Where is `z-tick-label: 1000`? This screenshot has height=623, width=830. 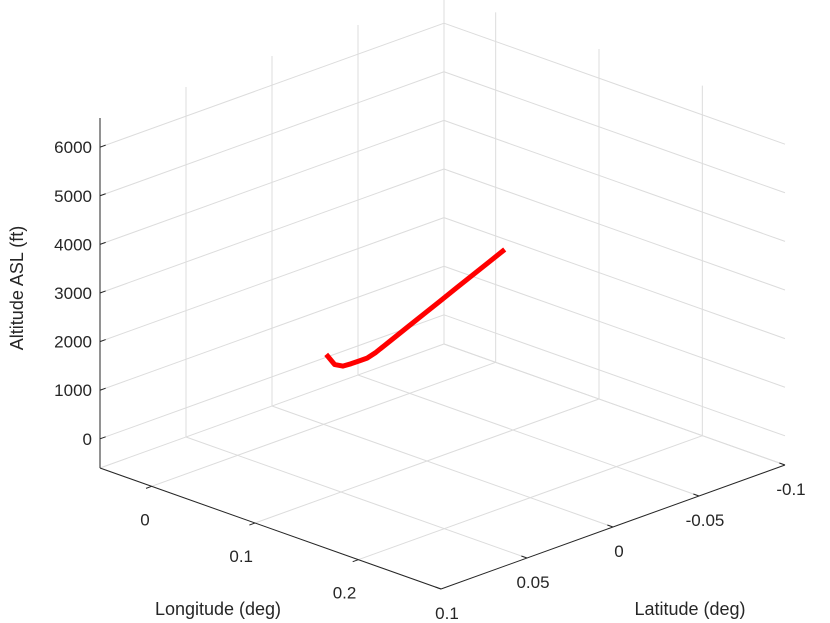
z-tick-label: 1000 is located at coordinates (73, 390).